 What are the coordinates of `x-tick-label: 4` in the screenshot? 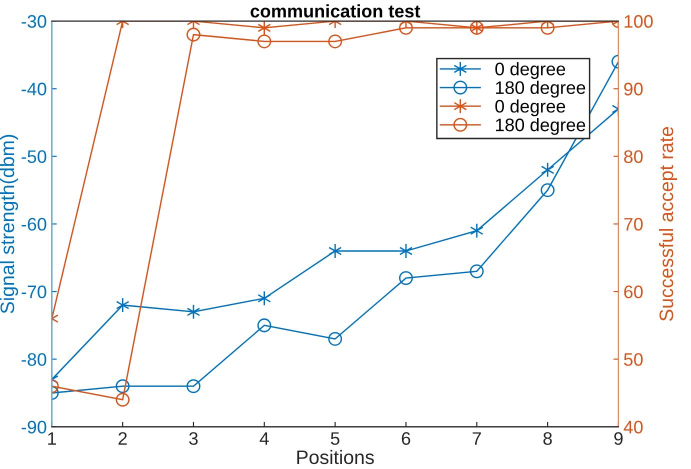 It's located at (264, 438).